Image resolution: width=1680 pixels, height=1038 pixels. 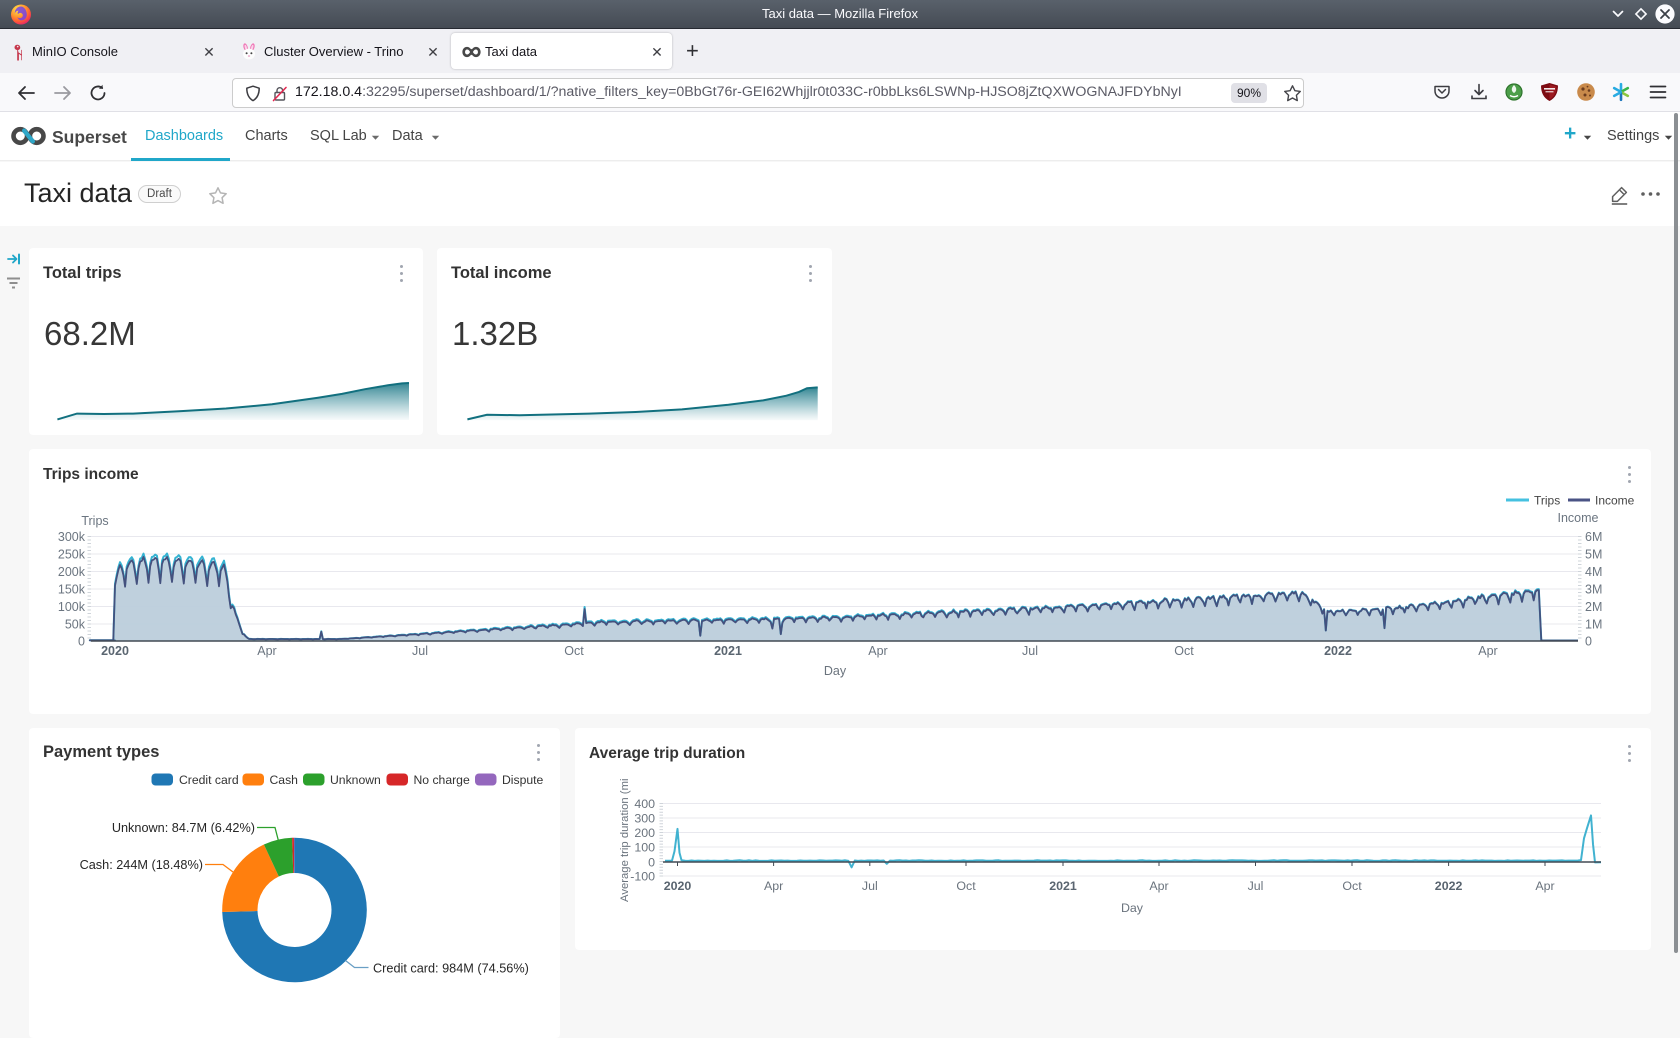 What do you see at coordinates (183, 828) in the screenshot?
I see `svg-text: Unknown: 84.7M (6.42%)` at bounding box center [183, 828].